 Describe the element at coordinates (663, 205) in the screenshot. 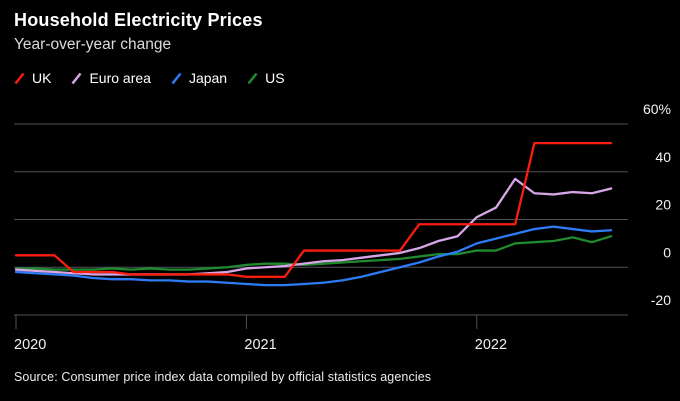

I see `y-axis-label: 20` at that location.